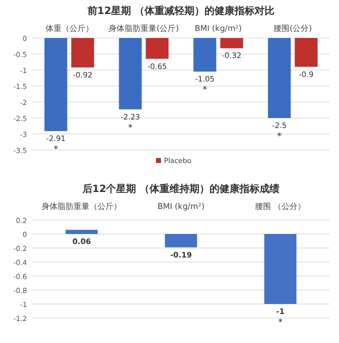 The height and width of the screenshot is (343, 339). Describe the element at coordinates (280, 206) in the screenshot. I see `x-tick-label: 腰围 （公分）` at that location.